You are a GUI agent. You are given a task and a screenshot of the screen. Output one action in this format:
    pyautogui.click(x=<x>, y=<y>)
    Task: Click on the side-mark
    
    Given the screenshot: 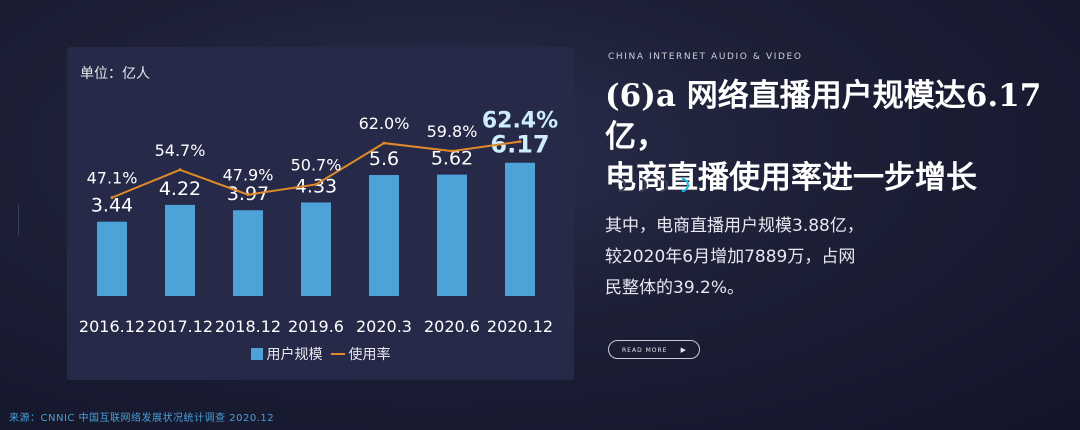 What is the action you would take?
    pyautogui.click(x=22, y=220)
    